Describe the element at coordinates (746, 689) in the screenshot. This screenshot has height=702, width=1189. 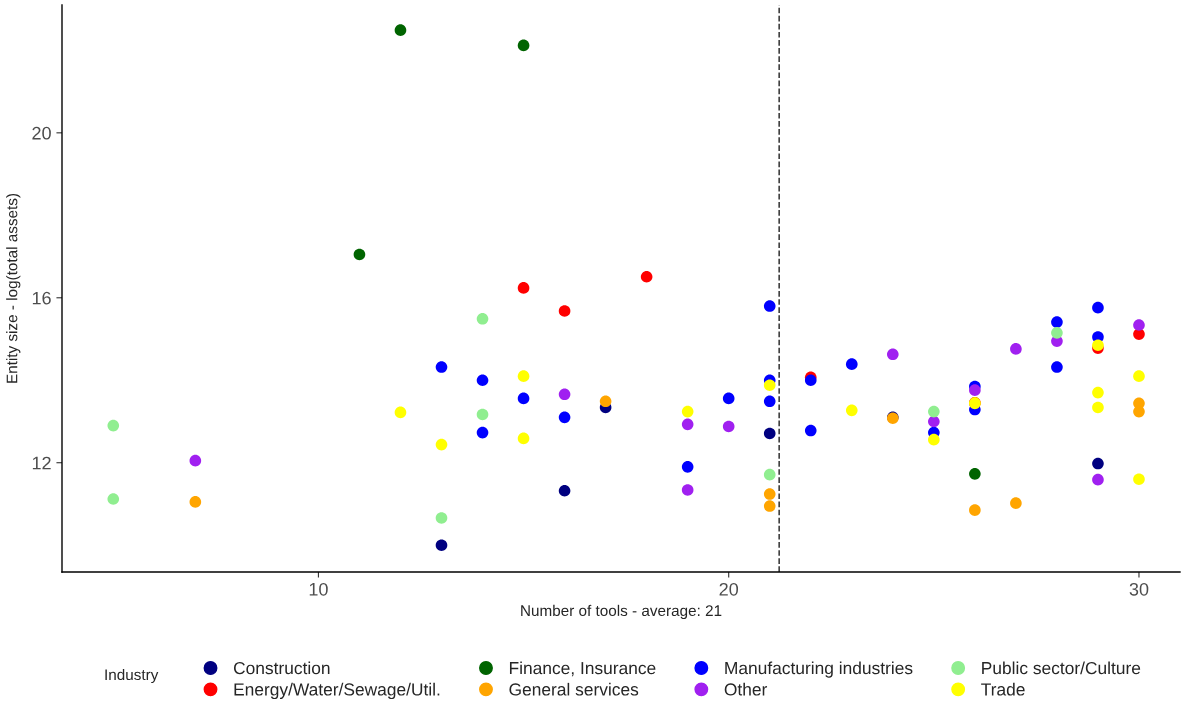
I see `legend-label: Other` at that location.